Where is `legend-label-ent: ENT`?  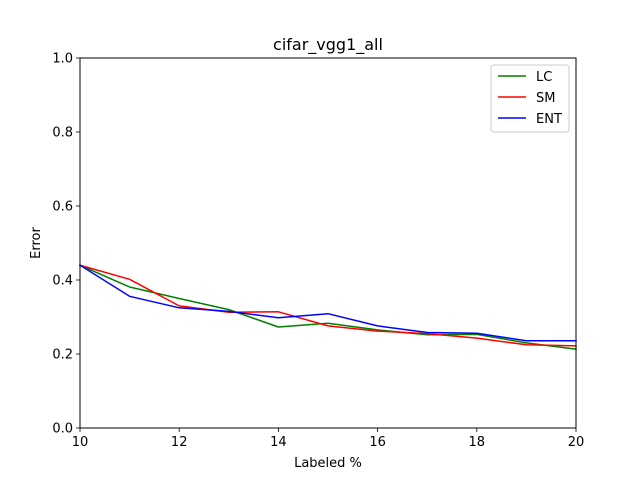
legend-label-ent: ENT is located at coordinates (549, 119).